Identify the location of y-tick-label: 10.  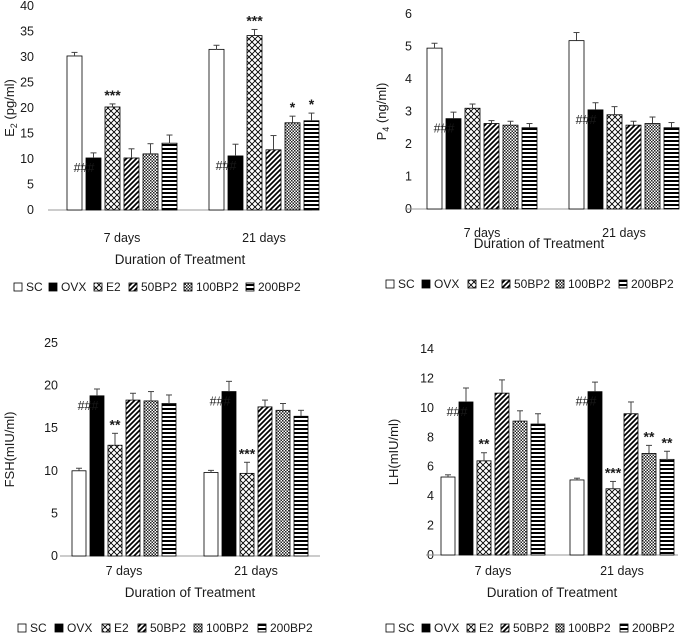
(51, 471).